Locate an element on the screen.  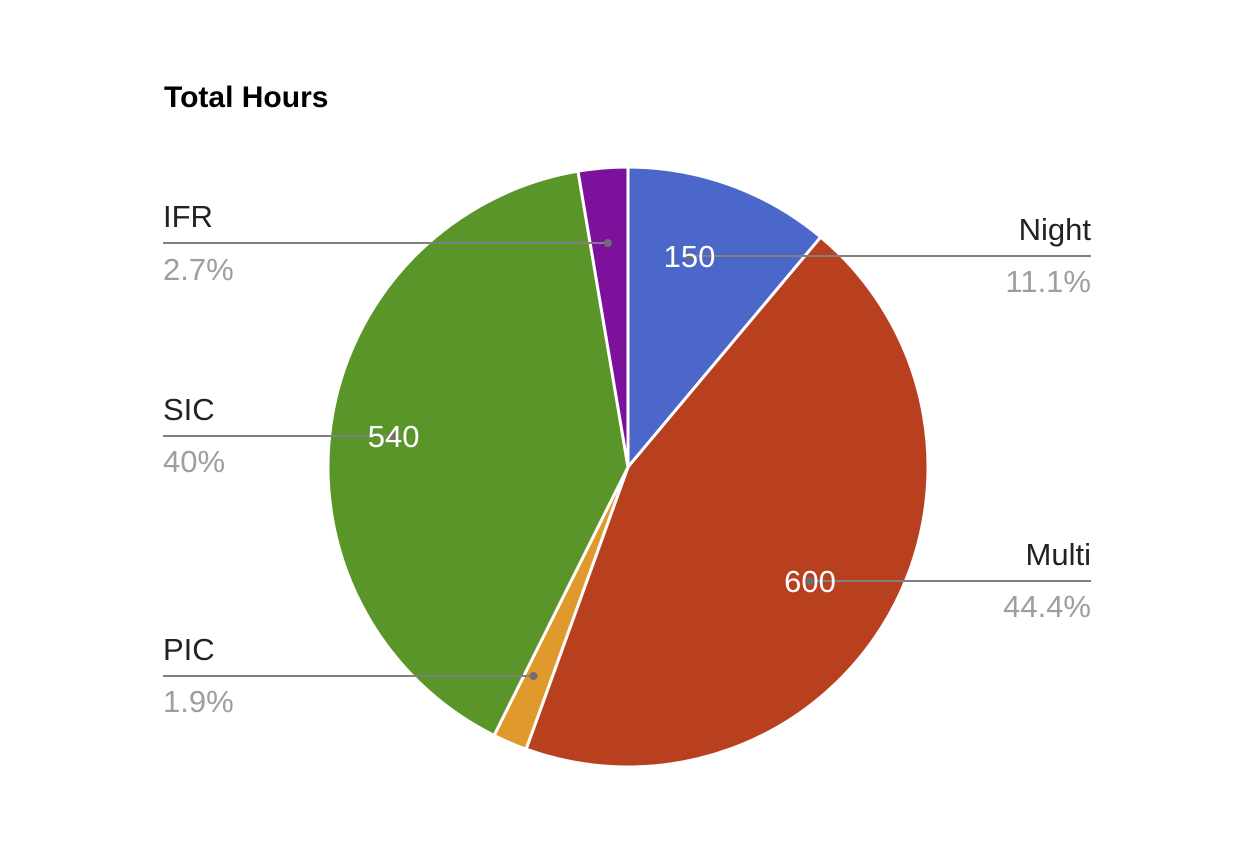
leader-dot-multi is located at coordinates (810, 581).